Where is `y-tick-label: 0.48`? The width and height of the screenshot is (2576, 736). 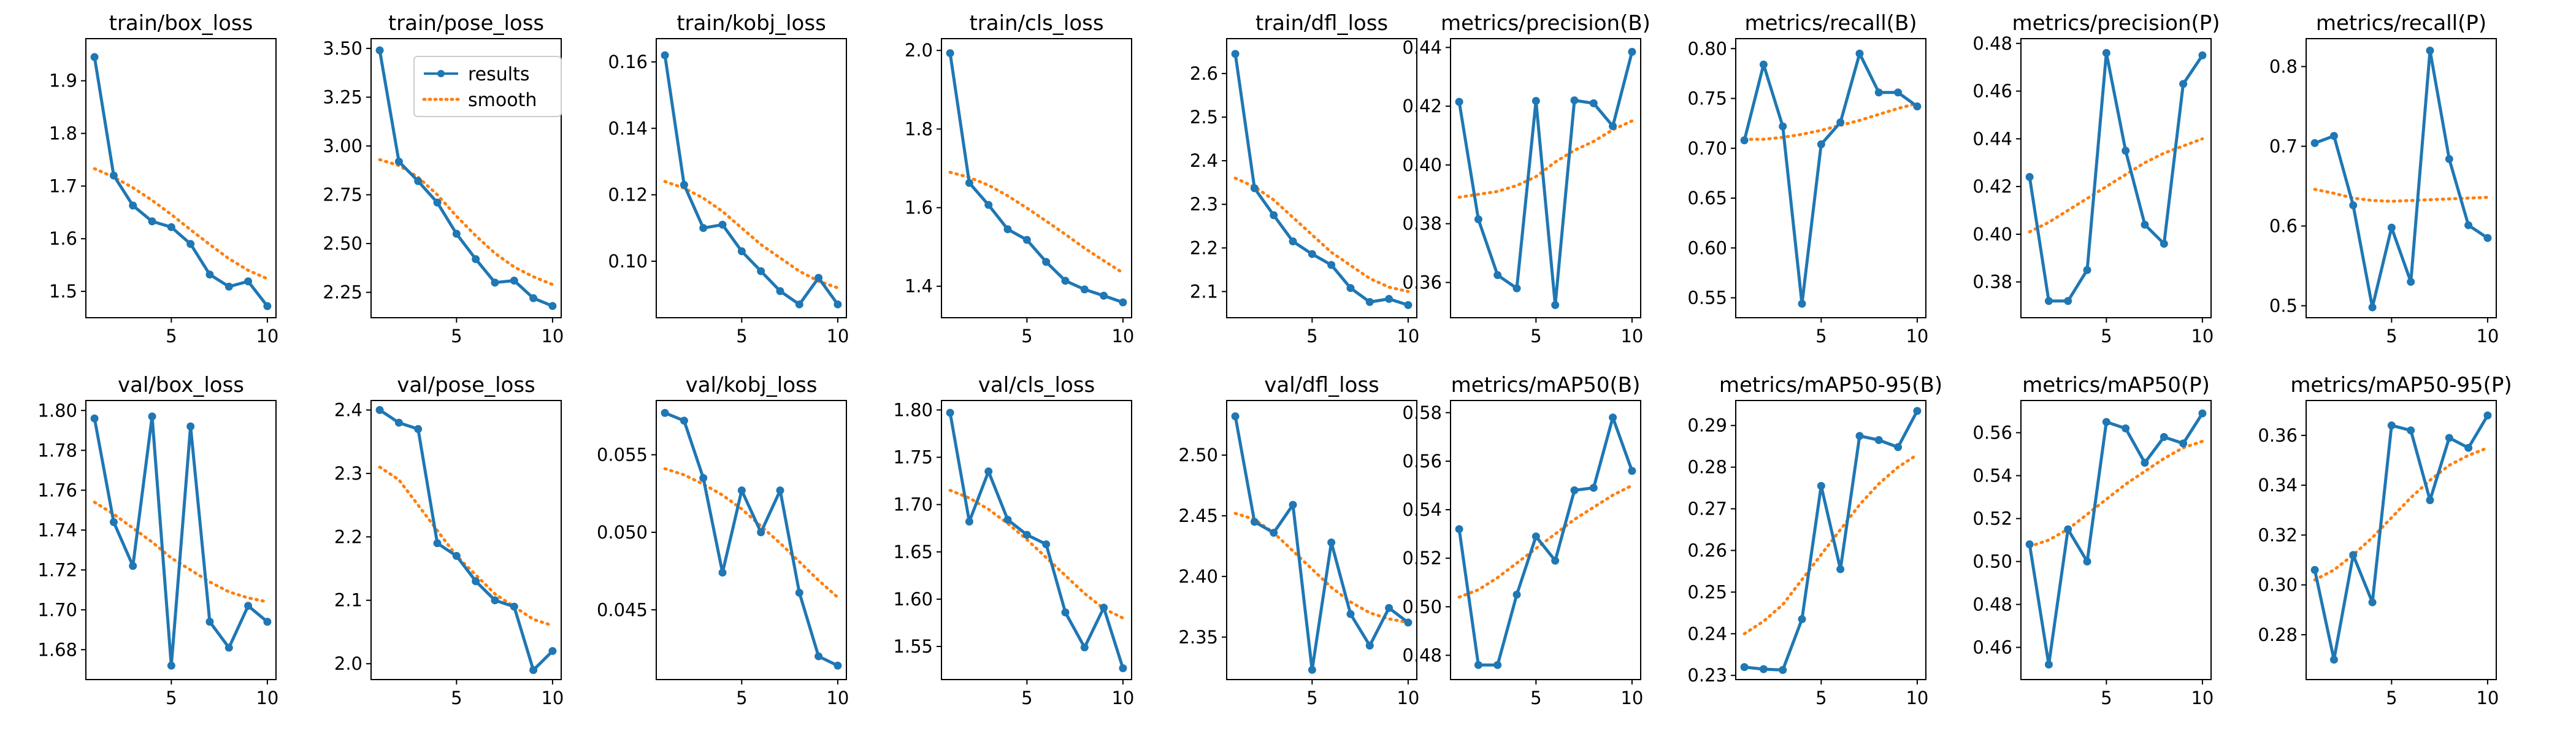
y-tick-label: 0.48 is located at coordinates (1992, 604).